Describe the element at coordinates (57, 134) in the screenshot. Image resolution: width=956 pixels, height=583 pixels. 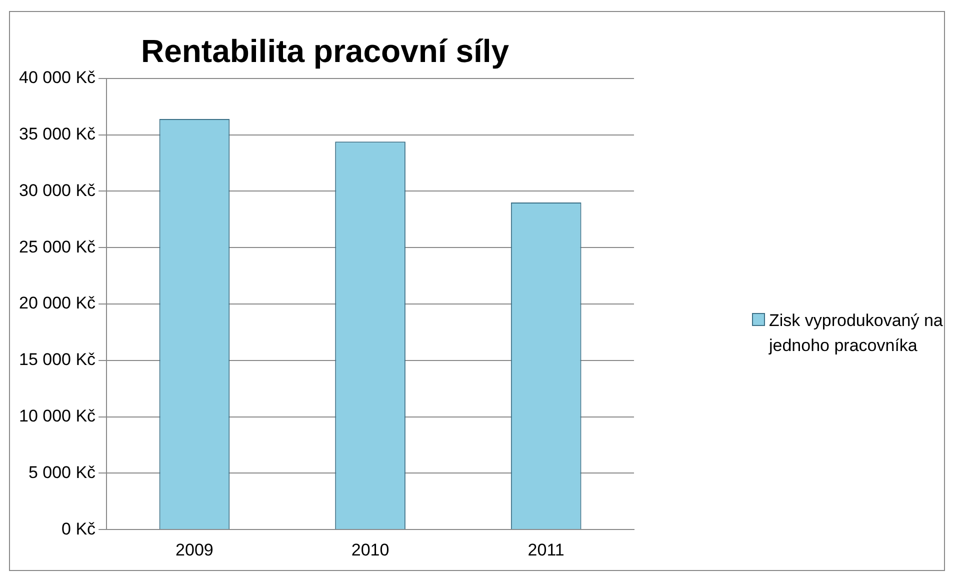
I see `y-tick-label: 35 000 Kč` at that location.